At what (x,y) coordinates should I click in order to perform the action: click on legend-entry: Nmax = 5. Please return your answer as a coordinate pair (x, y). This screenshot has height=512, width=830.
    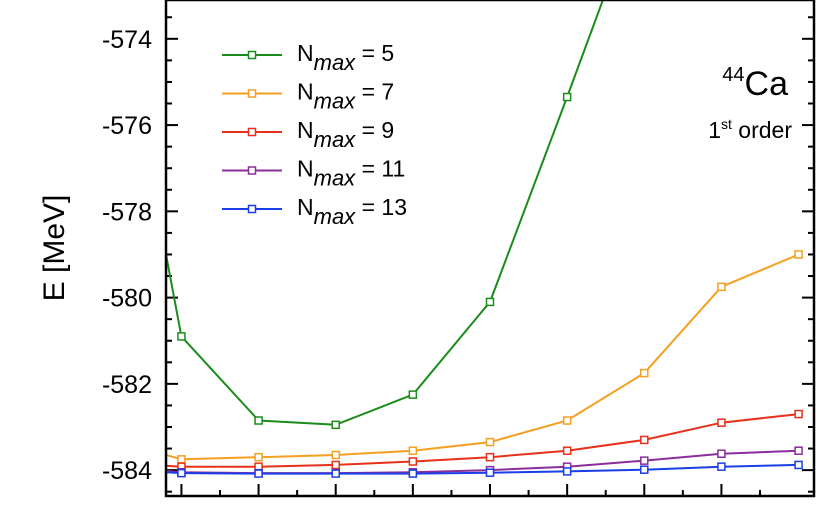
    Looking at the image, I should click on (308, 57).